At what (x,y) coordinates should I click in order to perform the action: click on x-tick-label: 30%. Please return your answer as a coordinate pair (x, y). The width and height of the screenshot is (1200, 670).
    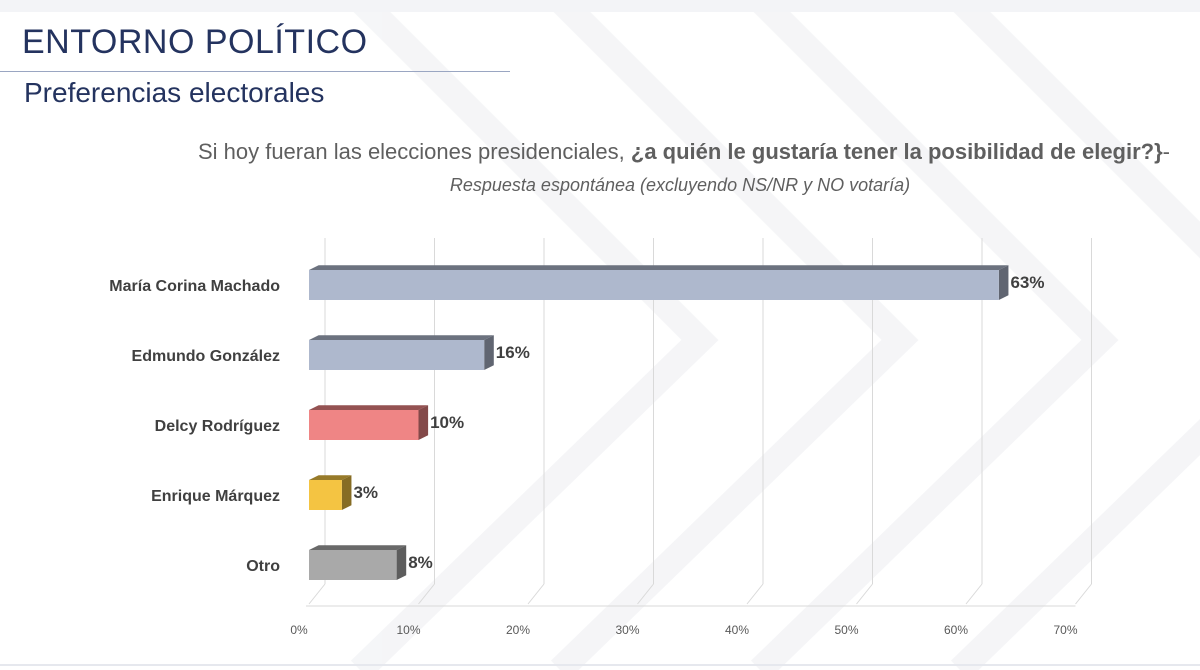
    Looking at the image, I should click on (627, 630).